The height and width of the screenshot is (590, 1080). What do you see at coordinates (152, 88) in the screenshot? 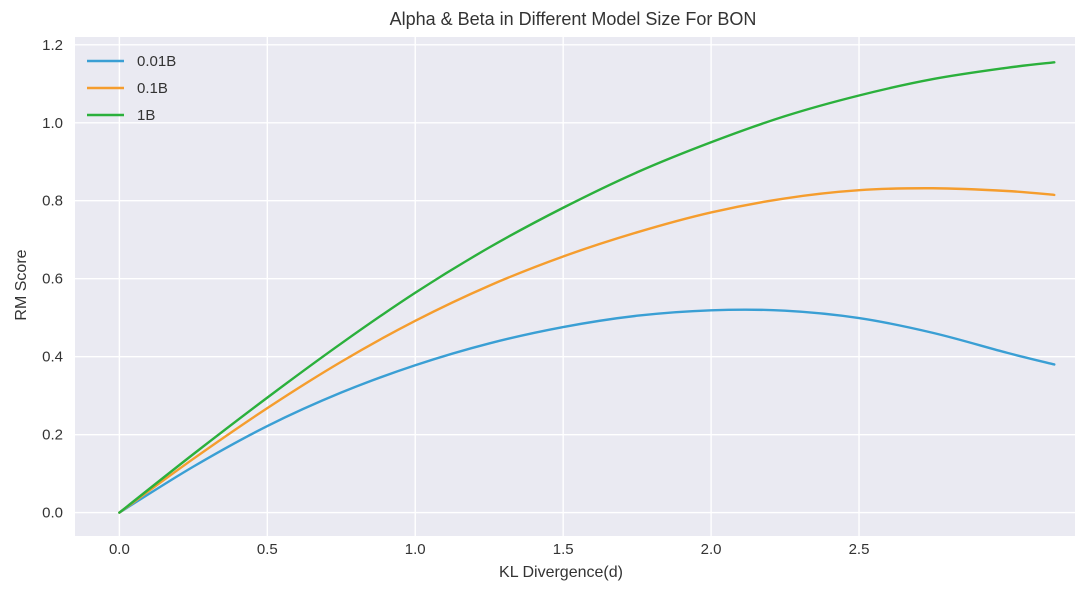
I see `legend-label: 0.1B` at bounding box center [152, 88].